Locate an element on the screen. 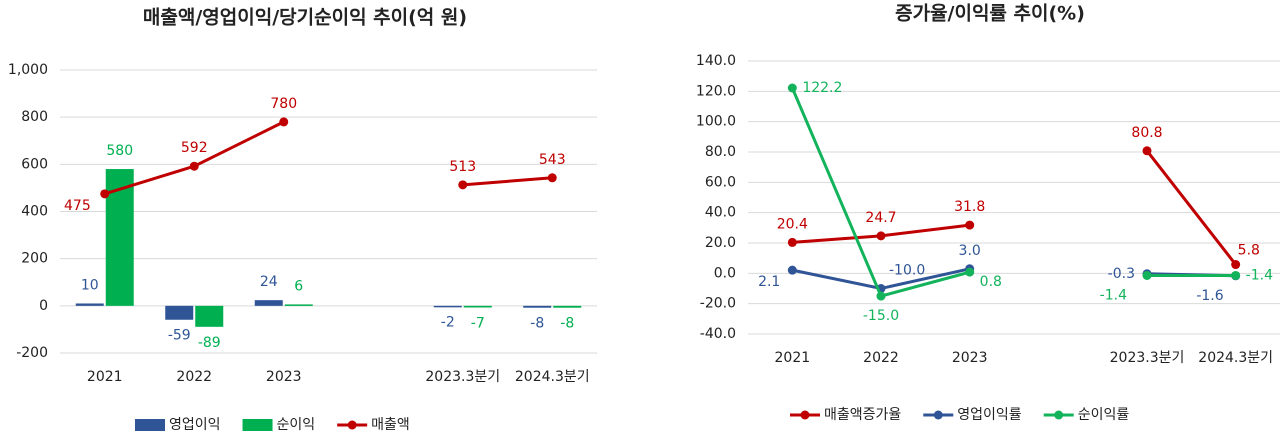 This screenshot has height=439, width=1283. data-label: -89 is located at coordinates (209, 343).